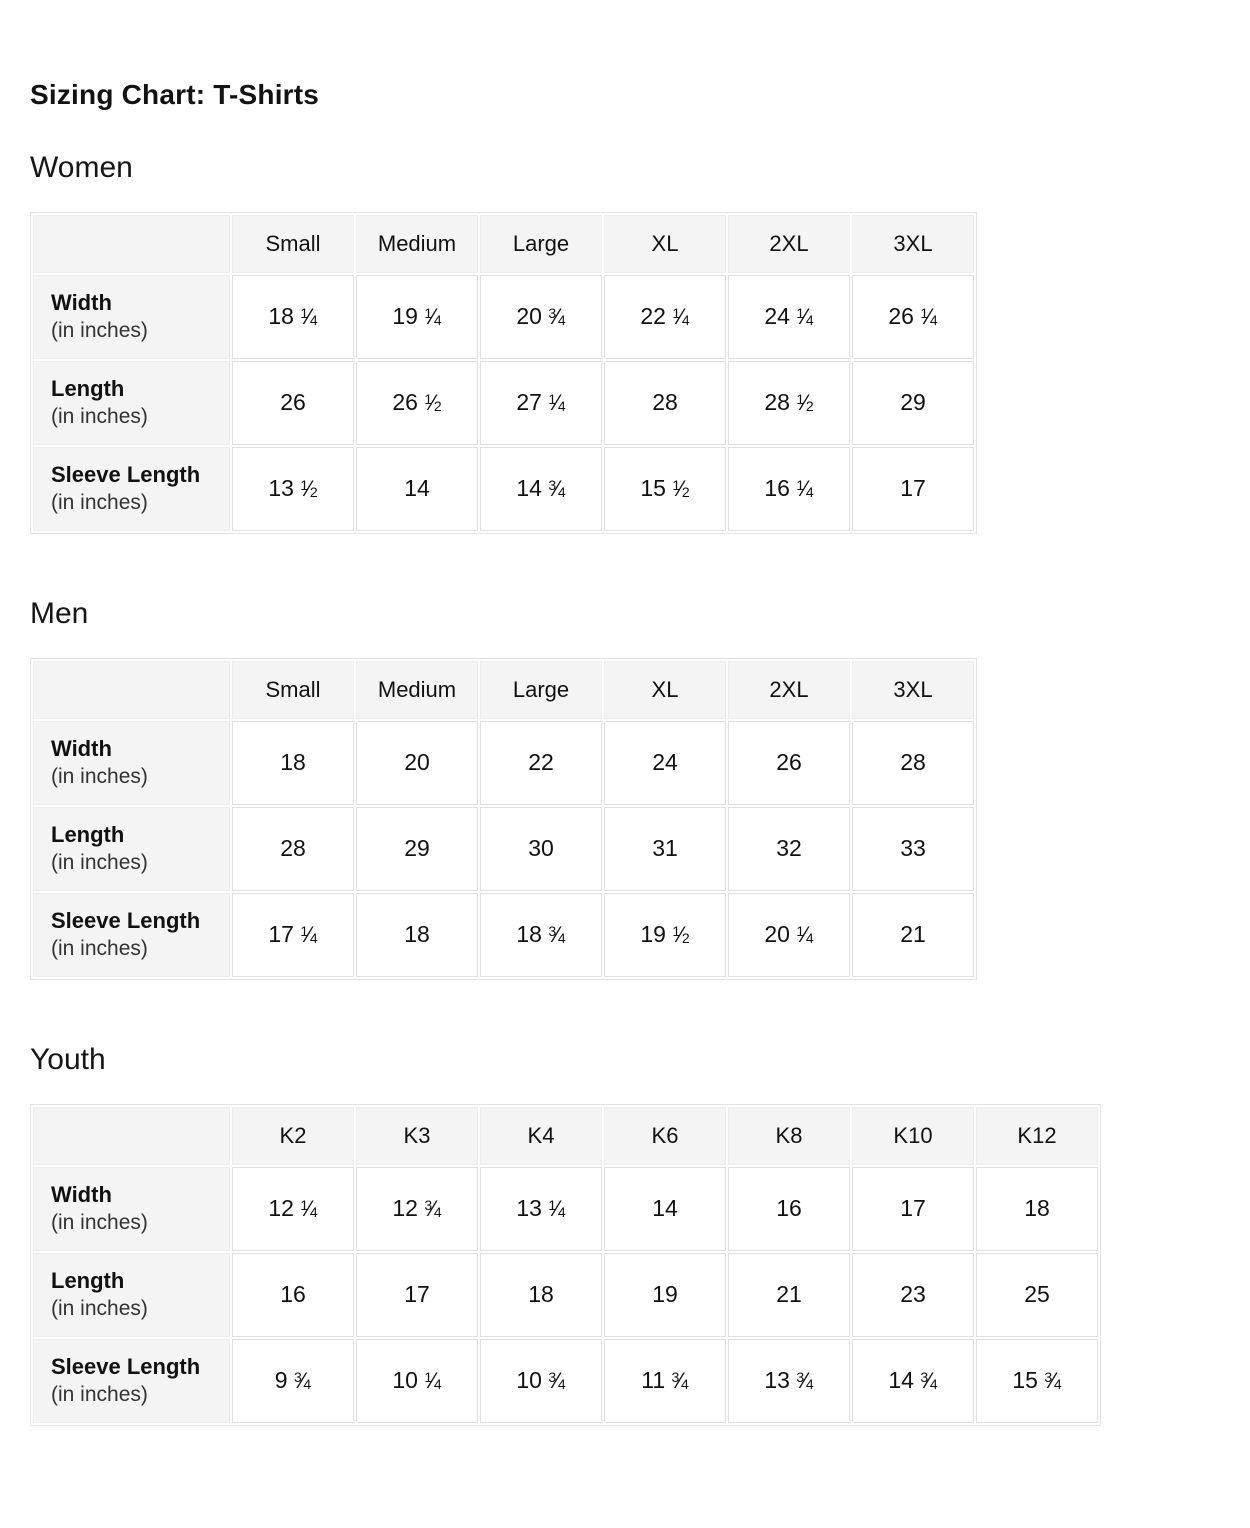 The width and height of the screenshot is (1250, 1528). I want to click on size-value: 27 1⁄4, so click(541, 402).